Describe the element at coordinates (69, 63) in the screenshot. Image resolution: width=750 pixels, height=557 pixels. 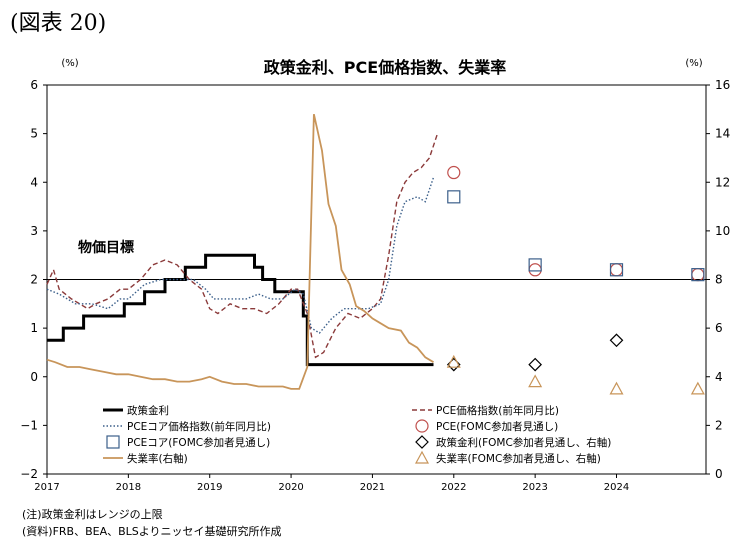
I see `left-axis-unit: (%)` at that location.